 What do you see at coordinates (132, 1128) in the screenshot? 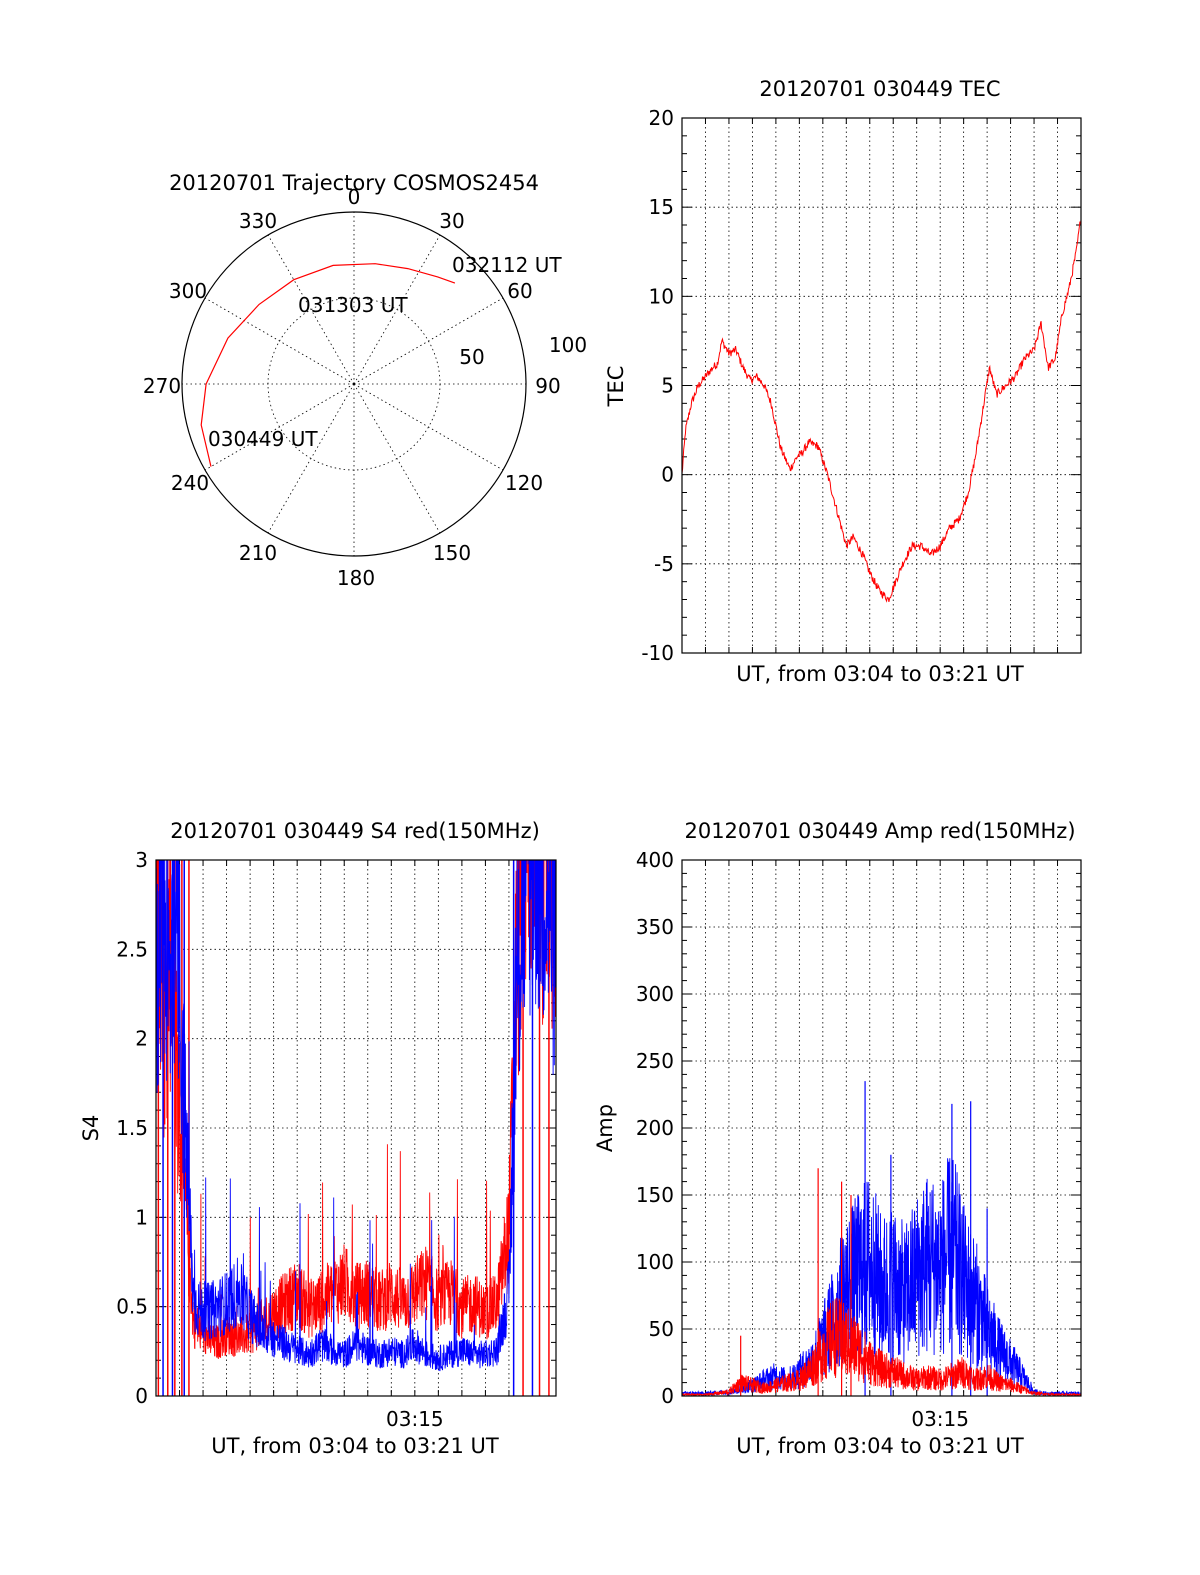
I see `s4-ytick-label-3: 1.5` at bounding box center [132, 1128].